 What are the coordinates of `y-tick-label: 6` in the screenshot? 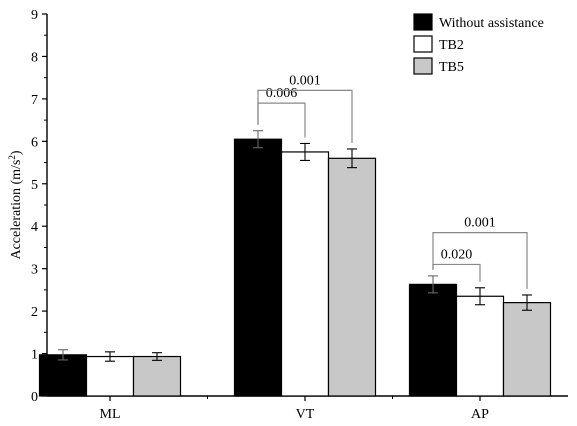 It's located at (34, 142).